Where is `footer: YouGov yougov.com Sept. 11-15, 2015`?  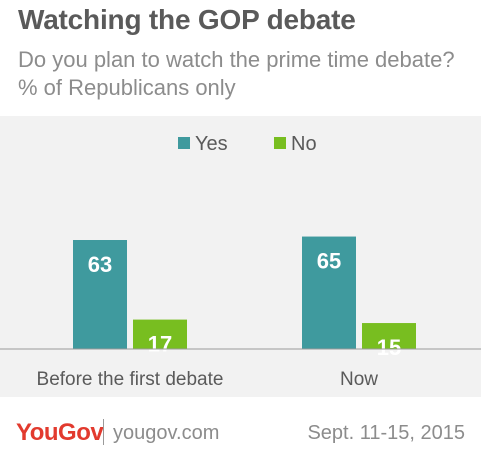 footer: YouGov yougov.com Sept. 11-15, 2015 is located at coordinates (240, 427).